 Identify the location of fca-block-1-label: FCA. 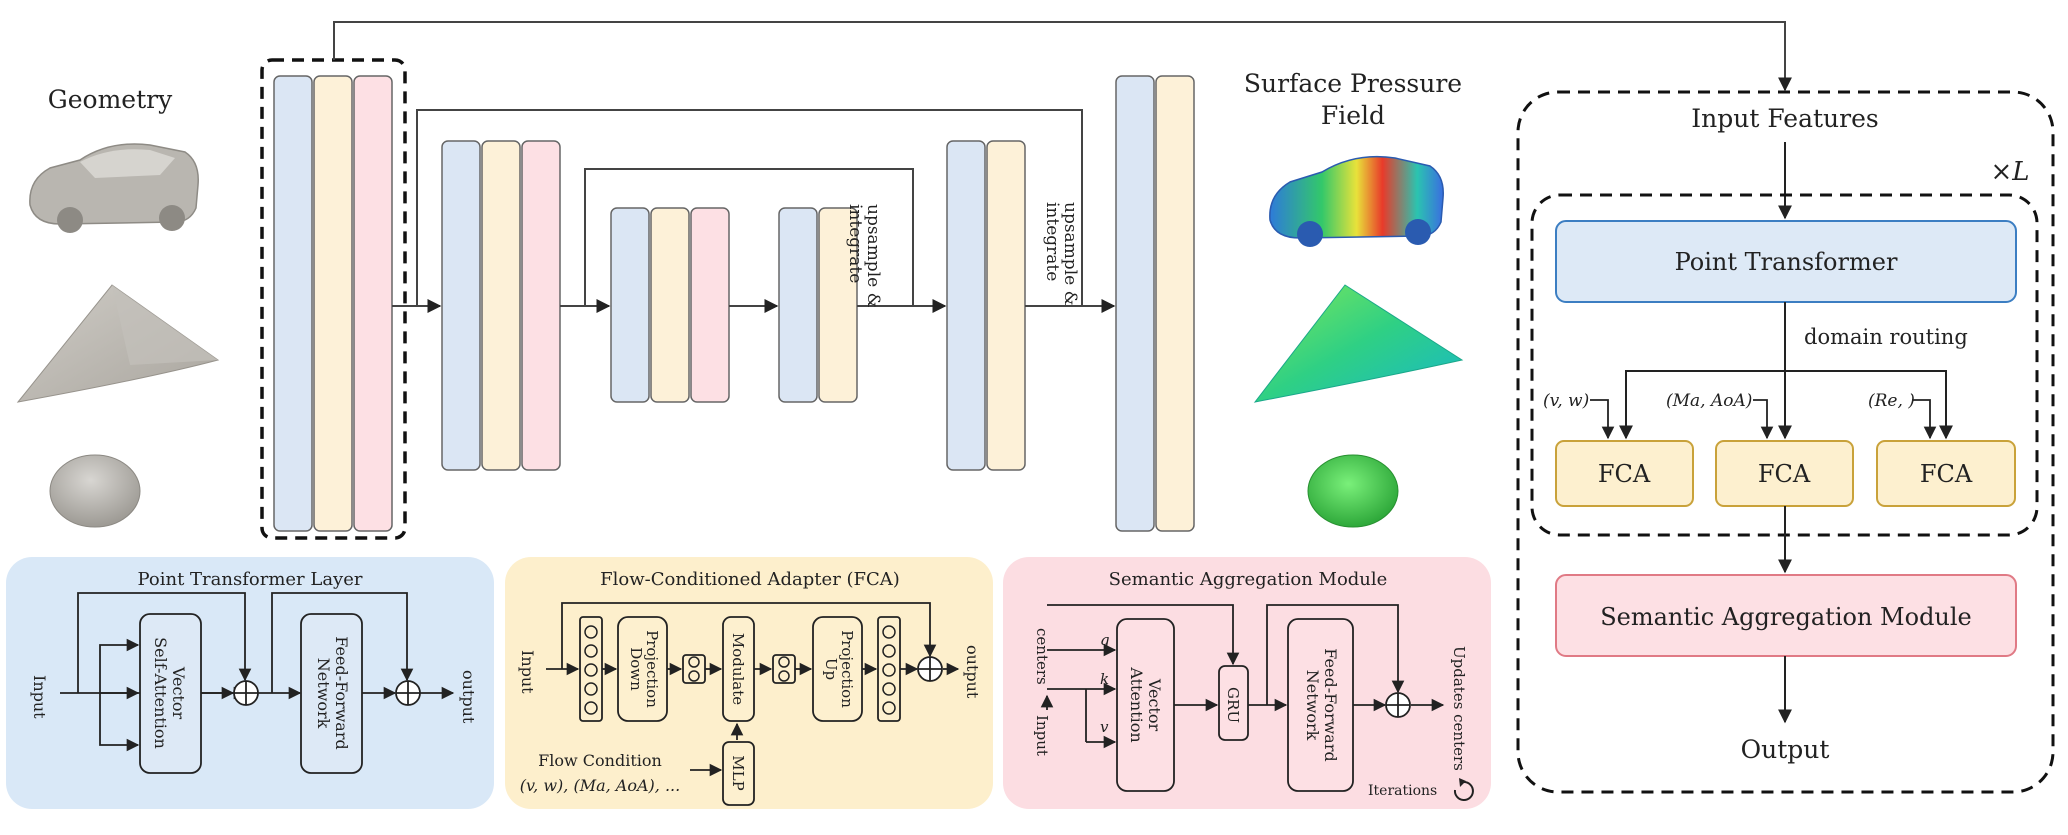
(1624, 474).